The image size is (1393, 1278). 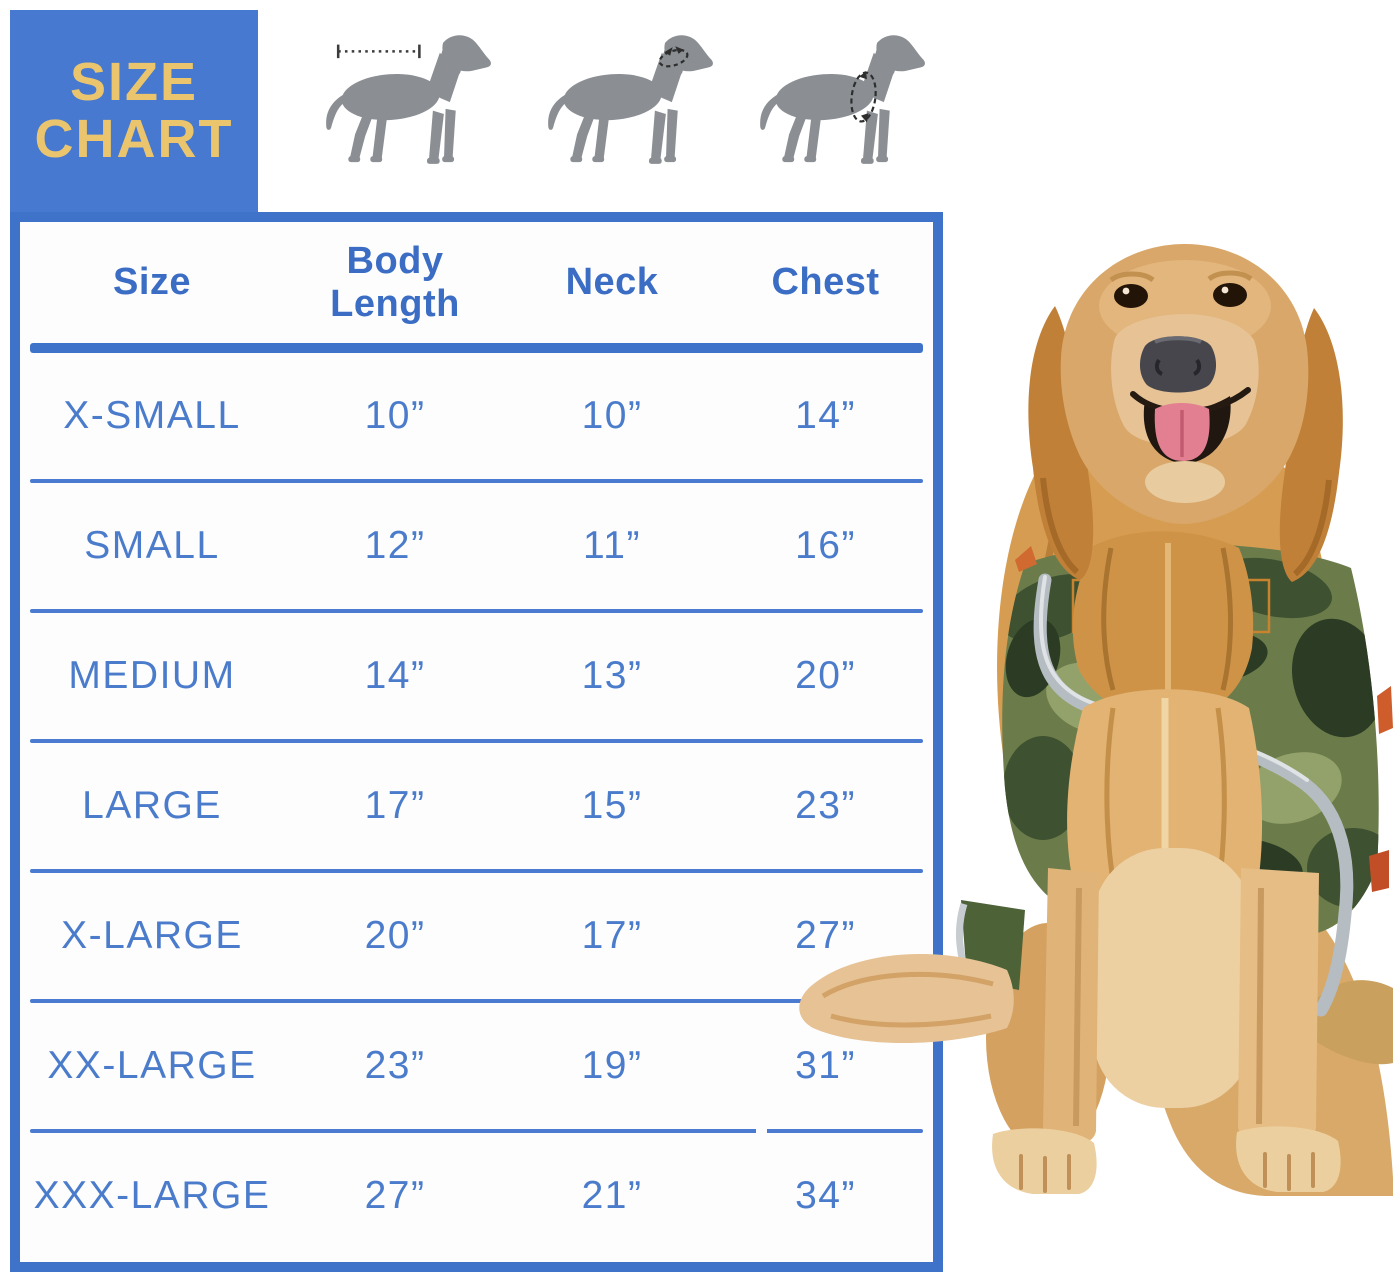 What do you see at coordinates (152, 415) in the screenshot?
I see `size-cell: X-SMALL` at bounding box center [152, 415].